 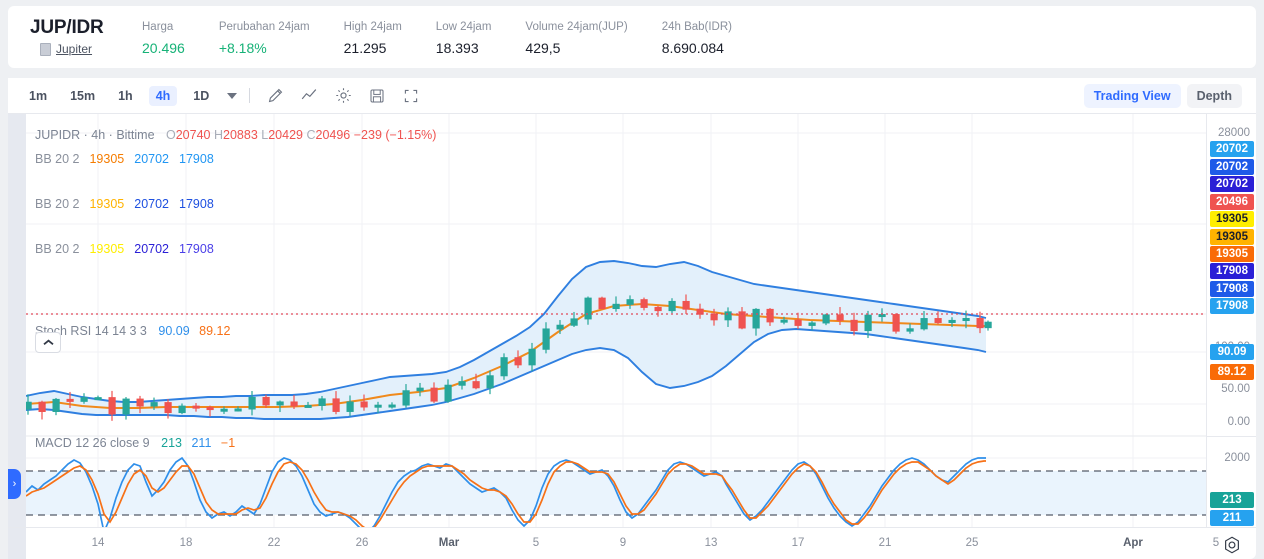 I want to click on bb-basis-value: 19305, so click(x=107, y=159).